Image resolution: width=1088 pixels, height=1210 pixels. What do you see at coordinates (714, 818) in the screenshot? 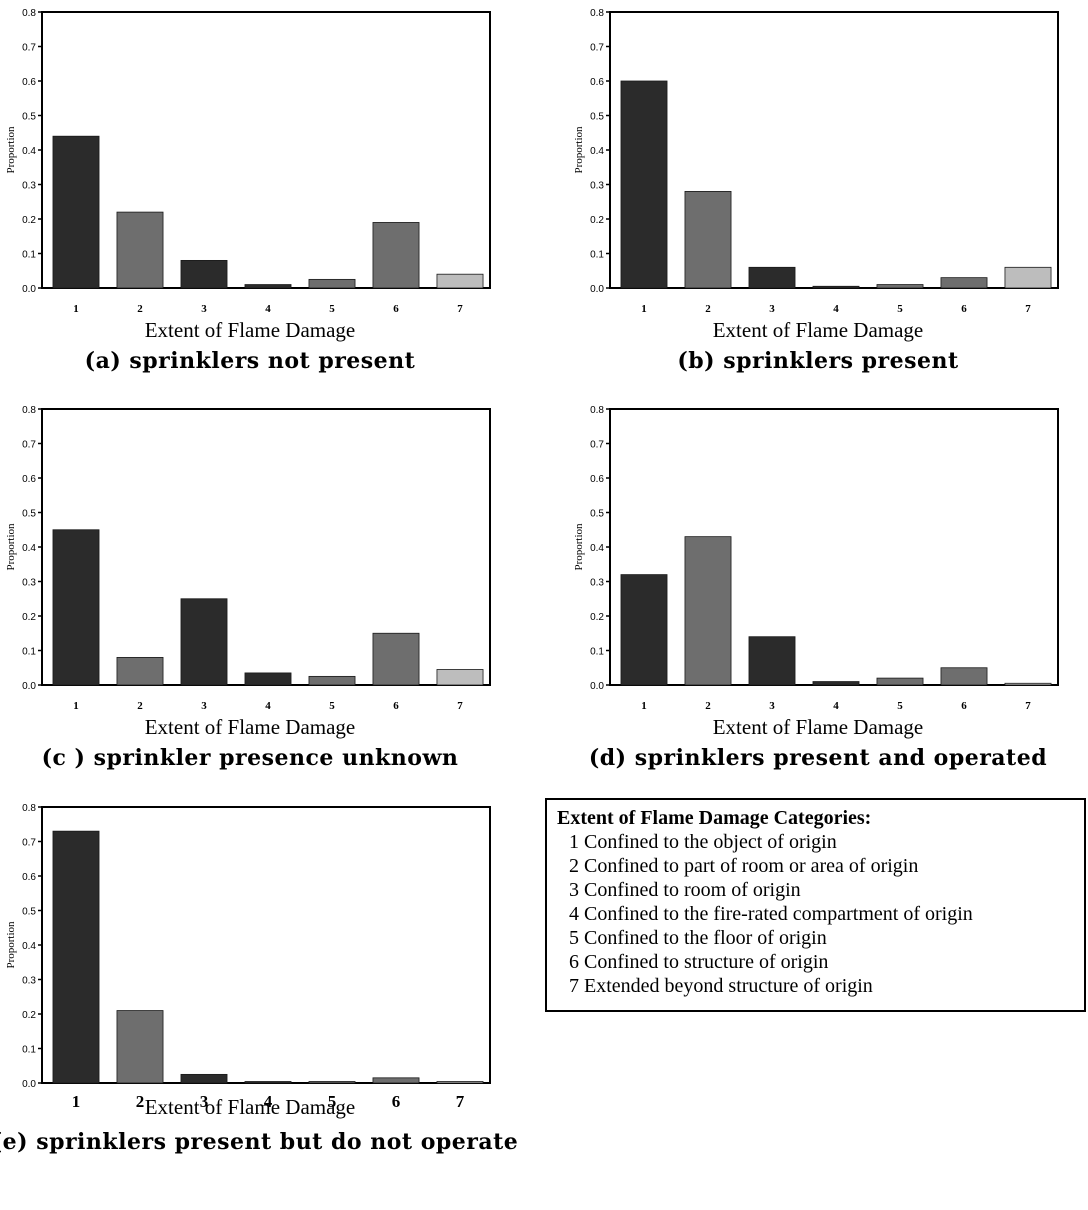
I see `legend-title: Extent of Flame Damage Categories:` at bounding box center [714, 818].